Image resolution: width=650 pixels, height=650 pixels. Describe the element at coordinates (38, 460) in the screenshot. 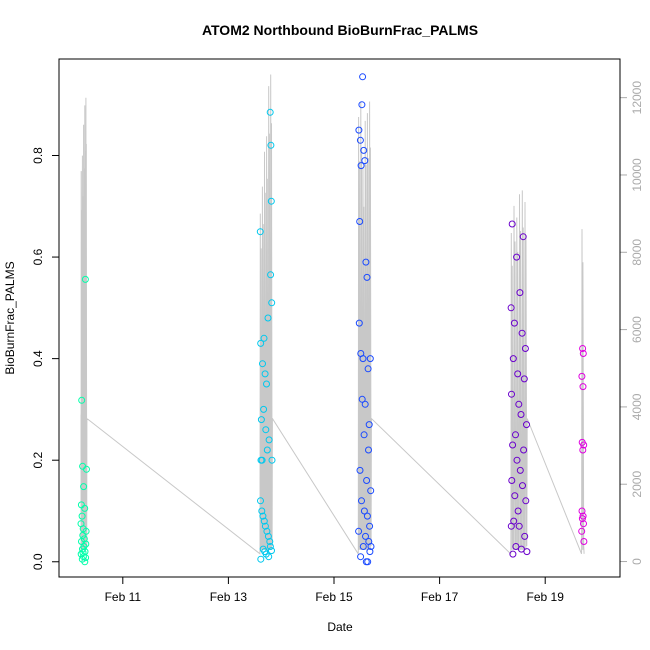

I see `y-tick-label: 0.2` at that location.